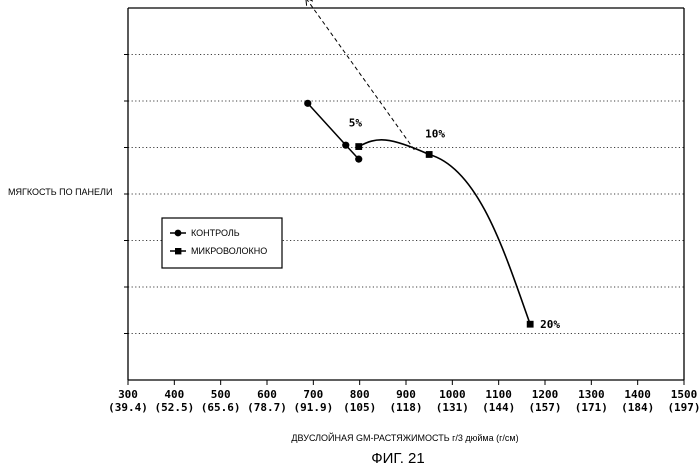  I want to click on x-tick-sublabel: (118), so click(405, 407).